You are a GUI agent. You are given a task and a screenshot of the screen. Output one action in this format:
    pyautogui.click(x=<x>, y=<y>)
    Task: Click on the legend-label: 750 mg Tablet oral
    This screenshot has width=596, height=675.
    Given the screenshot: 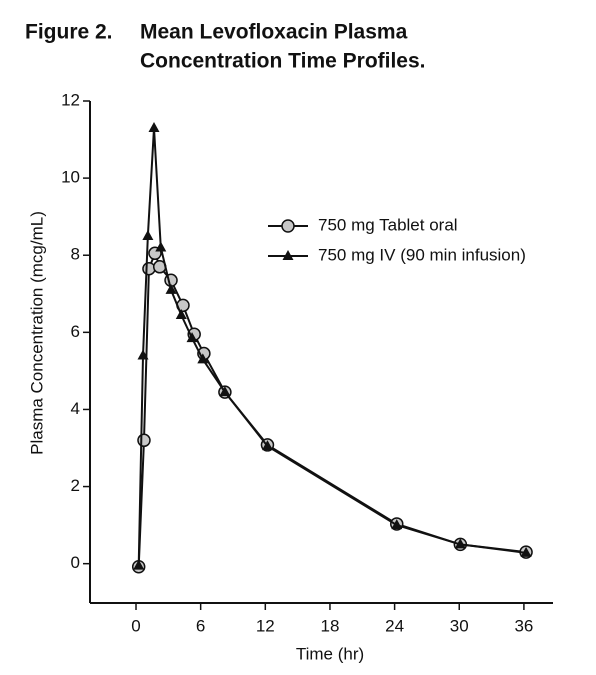 What is the action you would take?
    pyautogui.click(x=388, y=224)
    